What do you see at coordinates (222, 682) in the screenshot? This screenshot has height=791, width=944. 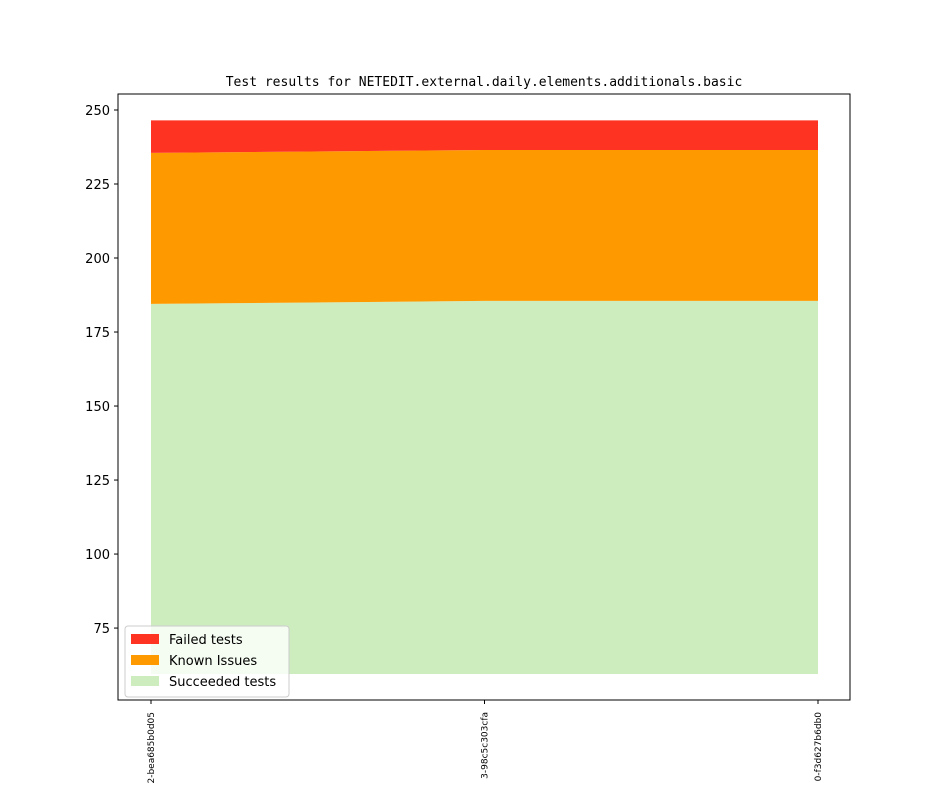 I see `legend-label: Succeeded tests` at bounding box center [222, 682].